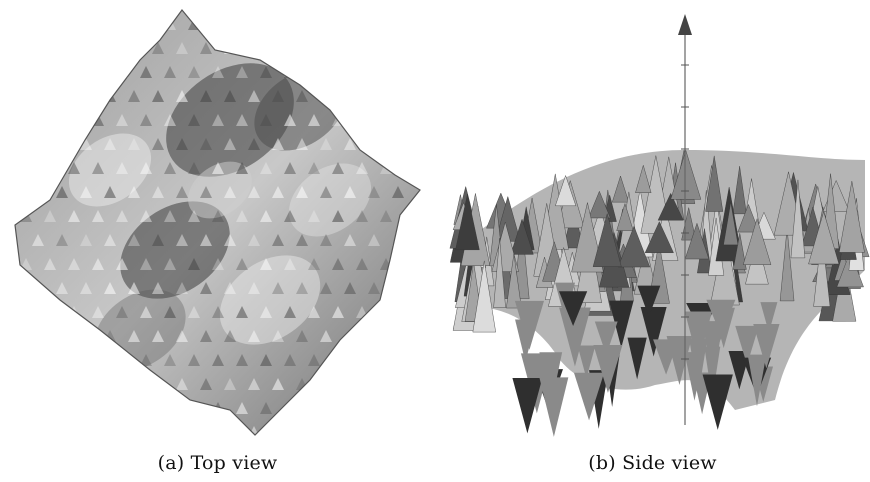 This screenshot has width=870, height=482. Describe the element at coordinates (217, 463) in the screenshot. I see `caption-top-view: (a) Top view` at that location.